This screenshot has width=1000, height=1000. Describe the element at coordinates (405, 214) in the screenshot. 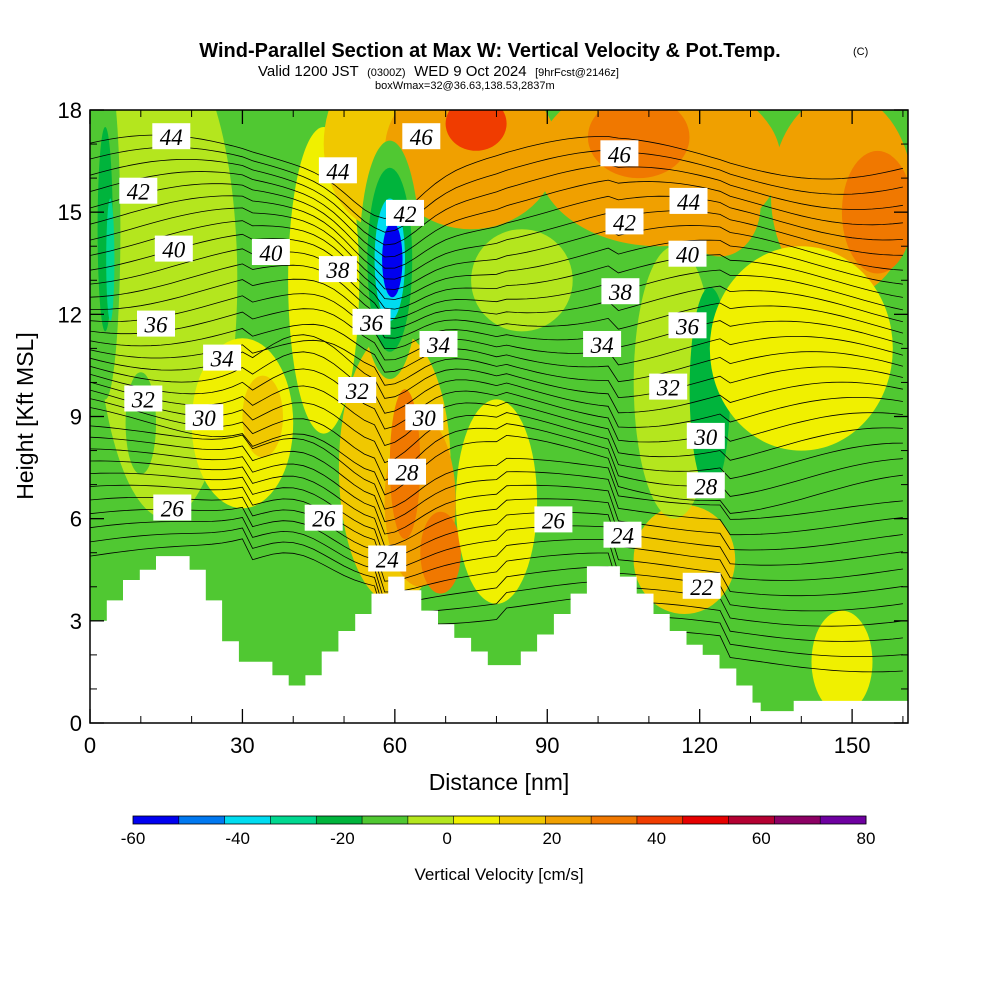

I see `contour-label-text: 42` at that location.